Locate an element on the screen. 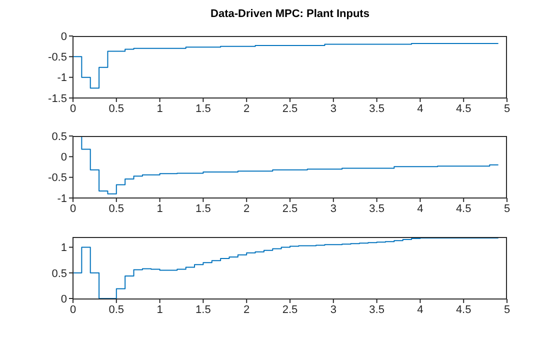 This screenshot has width=560, height=337. y-tick-label: -1.5 is located at coordinates (57, 98).